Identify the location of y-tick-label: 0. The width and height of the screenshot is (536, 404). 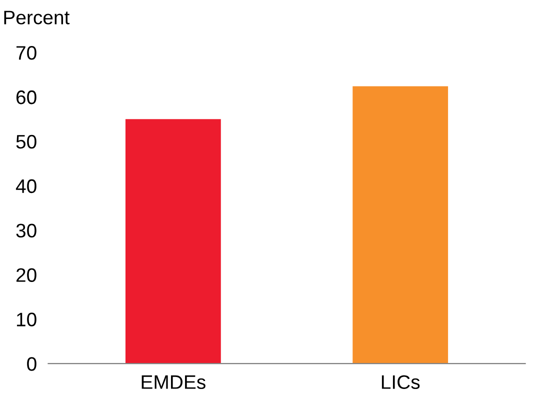
(31, 364).